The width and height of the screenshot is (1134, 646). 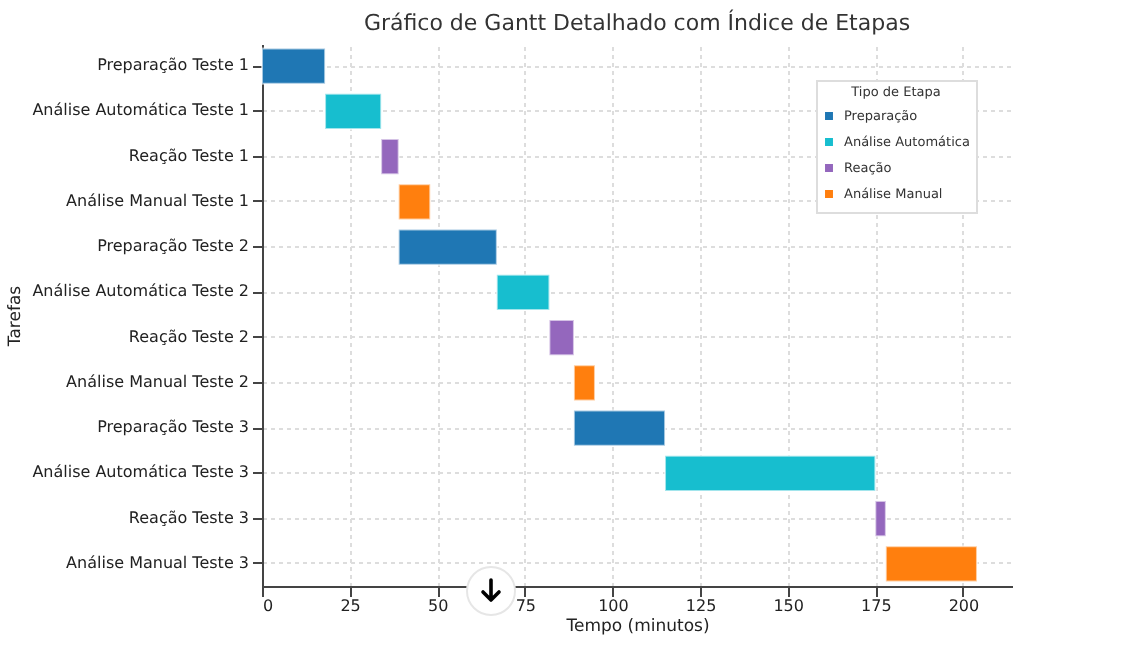 What do you see at coordinates (157, 562) in the screenshot?
I see `y-tick-label: Análise Manual Teste 3` at bounding box center [157, 562].